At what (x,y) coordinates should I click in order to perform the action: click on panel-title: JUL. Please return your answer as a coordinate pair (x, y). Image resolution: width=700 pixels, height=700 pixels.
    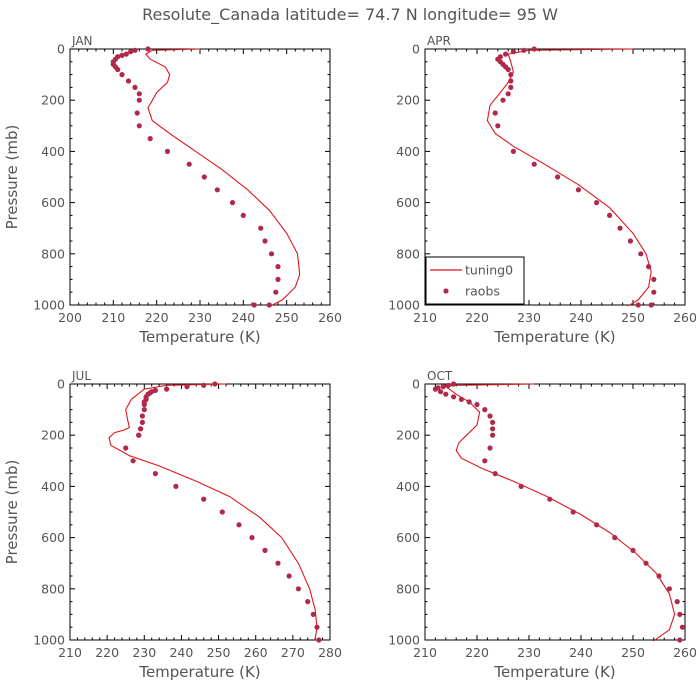
    Looking at the image, I should click on (81, 376).